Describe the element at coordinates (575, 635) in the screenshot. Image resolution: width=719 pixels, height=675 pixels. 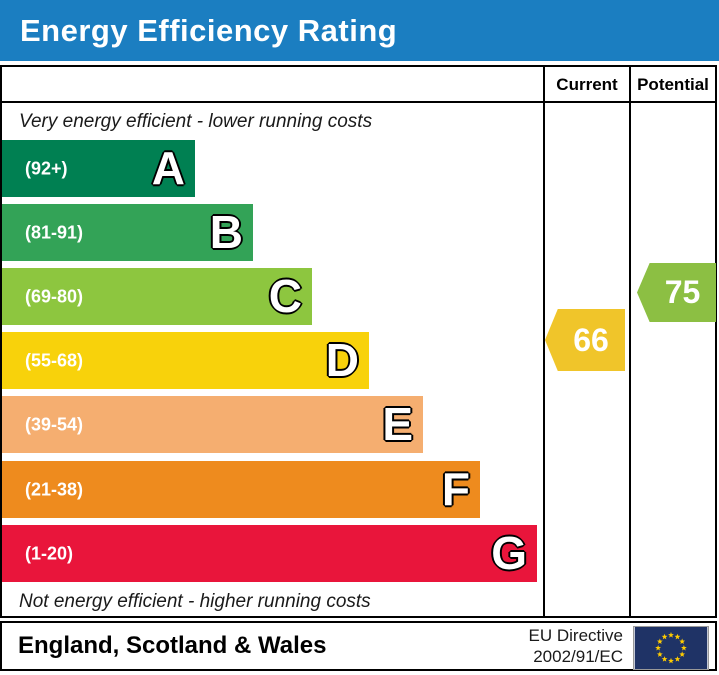
I see `eu-directive-line1: EU Directive` at that location.